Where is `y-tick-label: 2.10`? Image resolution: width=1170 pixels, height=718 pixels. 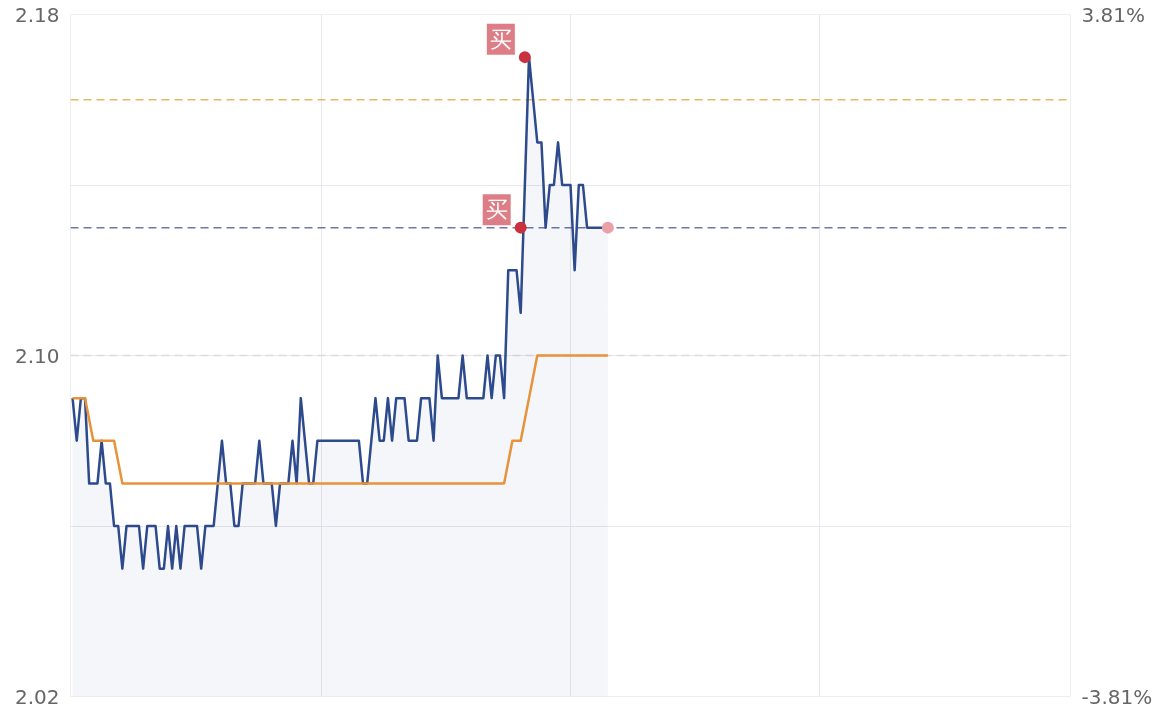 y-tick-label: 2.10 is located at coordinates (37, 355).